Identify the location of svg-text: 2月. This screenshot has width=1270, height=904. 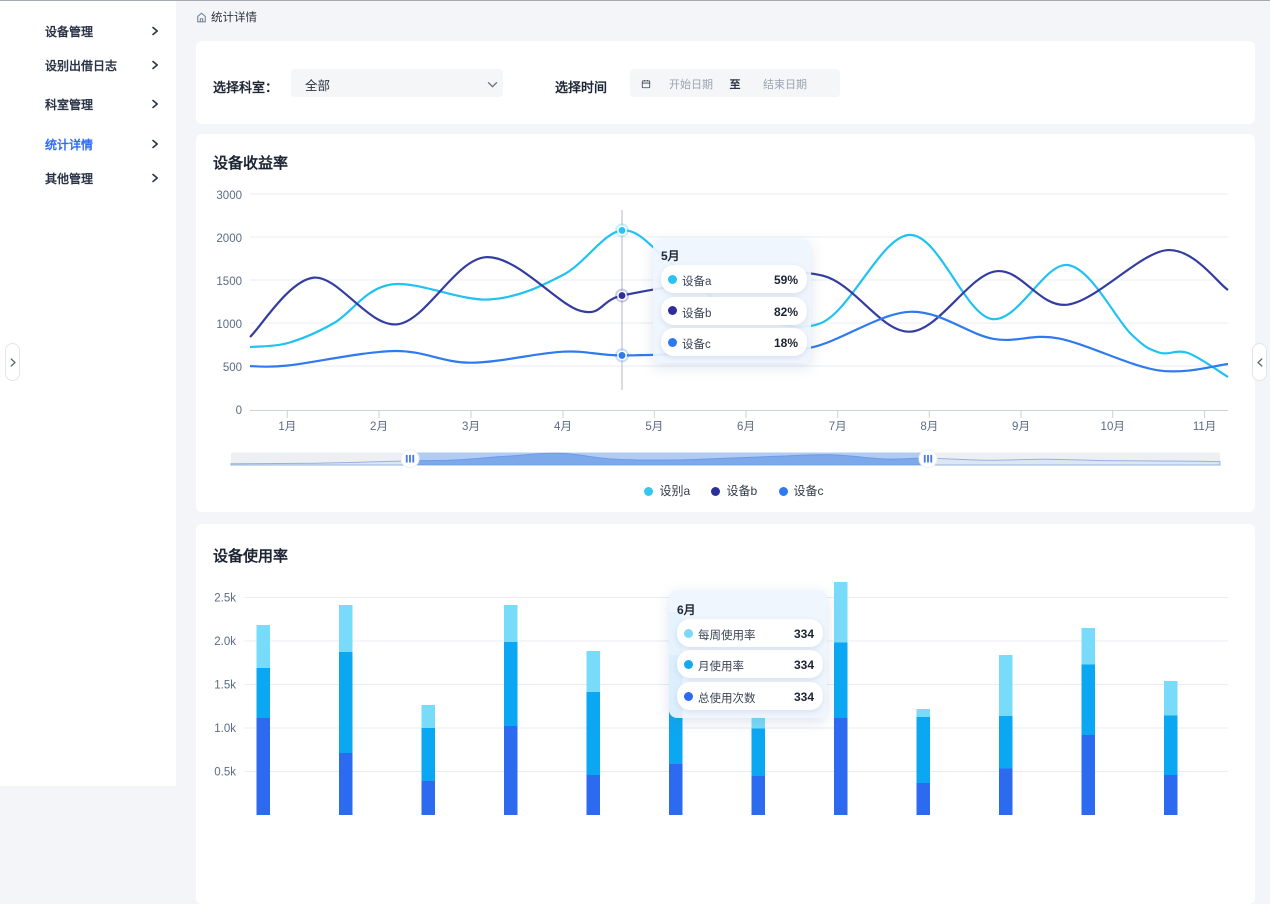
(379, 427).